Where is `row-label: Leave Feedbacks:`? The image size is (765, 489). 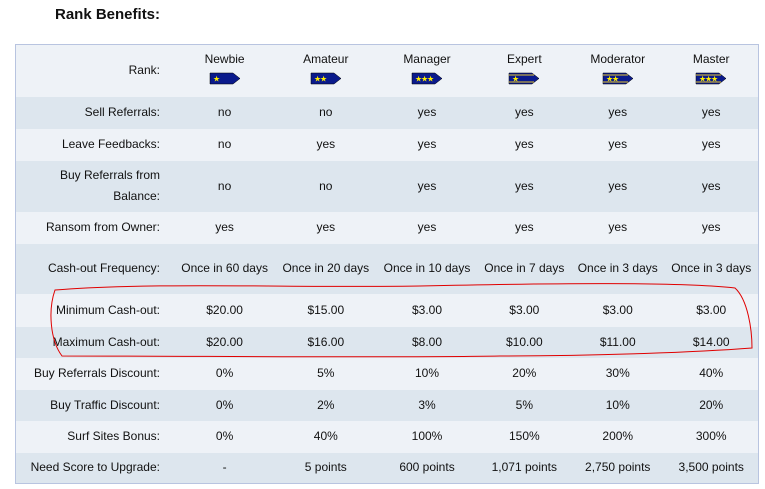 row-label: Leave Feedbacks: is located at coordinates (110, 144).